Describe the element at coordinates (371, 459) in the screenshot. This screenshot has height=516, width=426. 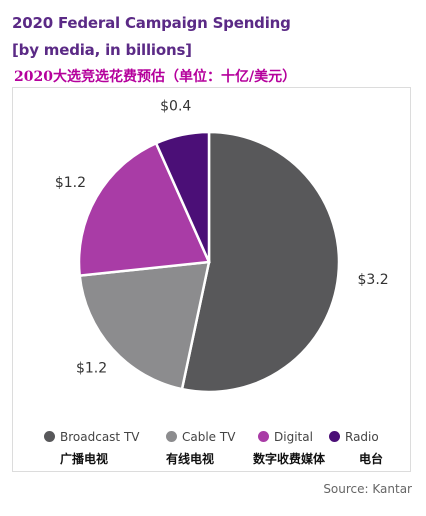
I see `legend-label-zh-radio: 电台` at that location.